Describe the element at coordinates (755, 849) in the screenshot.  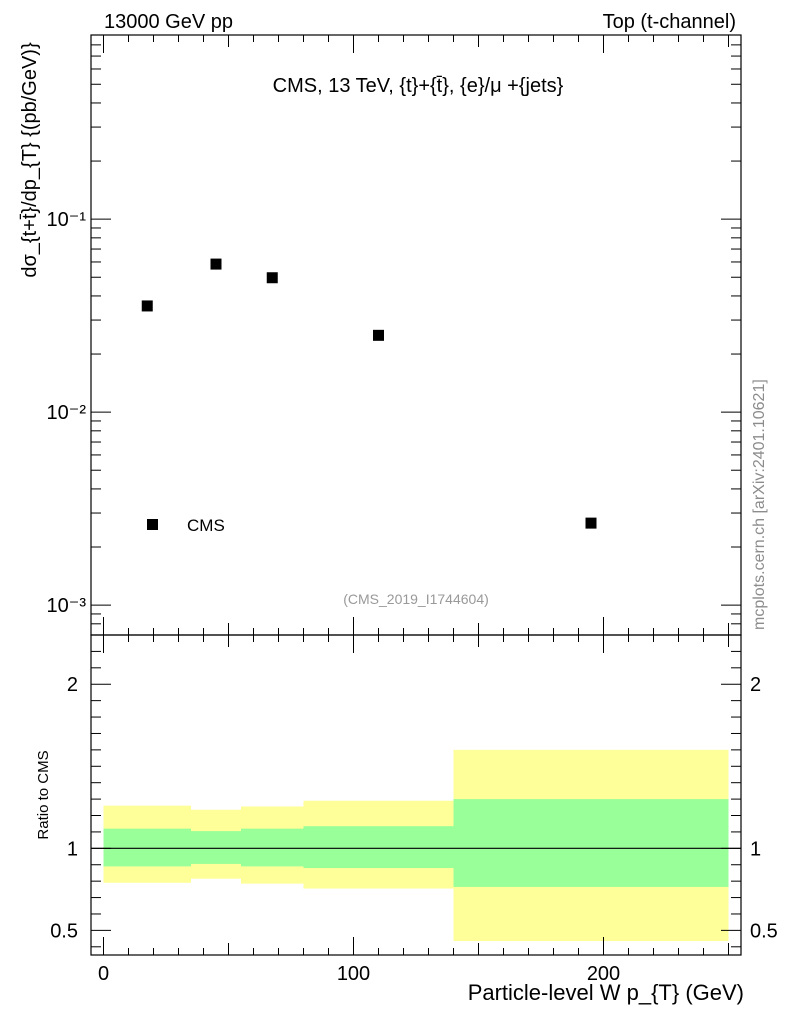
I see `ratio-y-tick-label-right: 1` at that location.